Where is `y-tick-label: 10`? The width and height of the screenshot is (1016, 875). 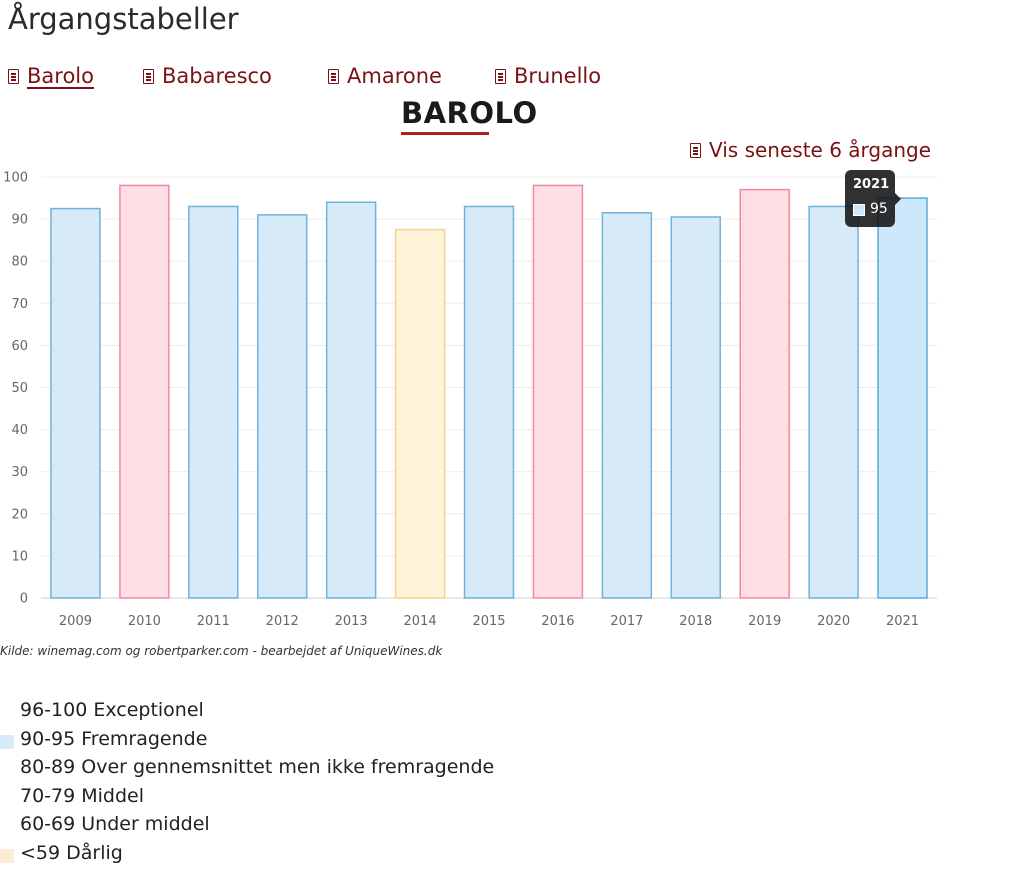 y-tick-label: 10 is located at coordinates (19, 556).